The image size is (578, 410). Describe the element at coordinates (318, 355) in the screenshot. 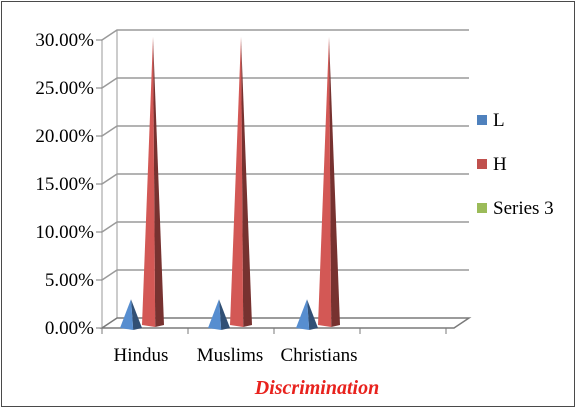

I see `x-tick-label: Christians` at that location.